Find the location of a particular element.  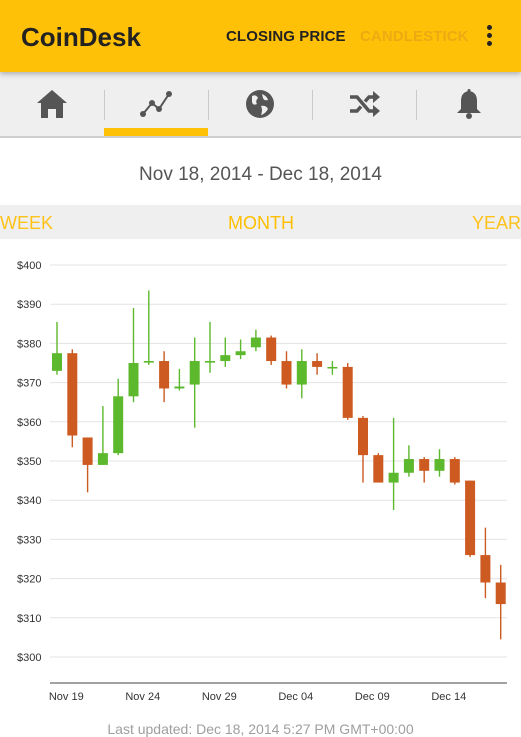

range-month: MONTH is located at coordinates (261, 223).